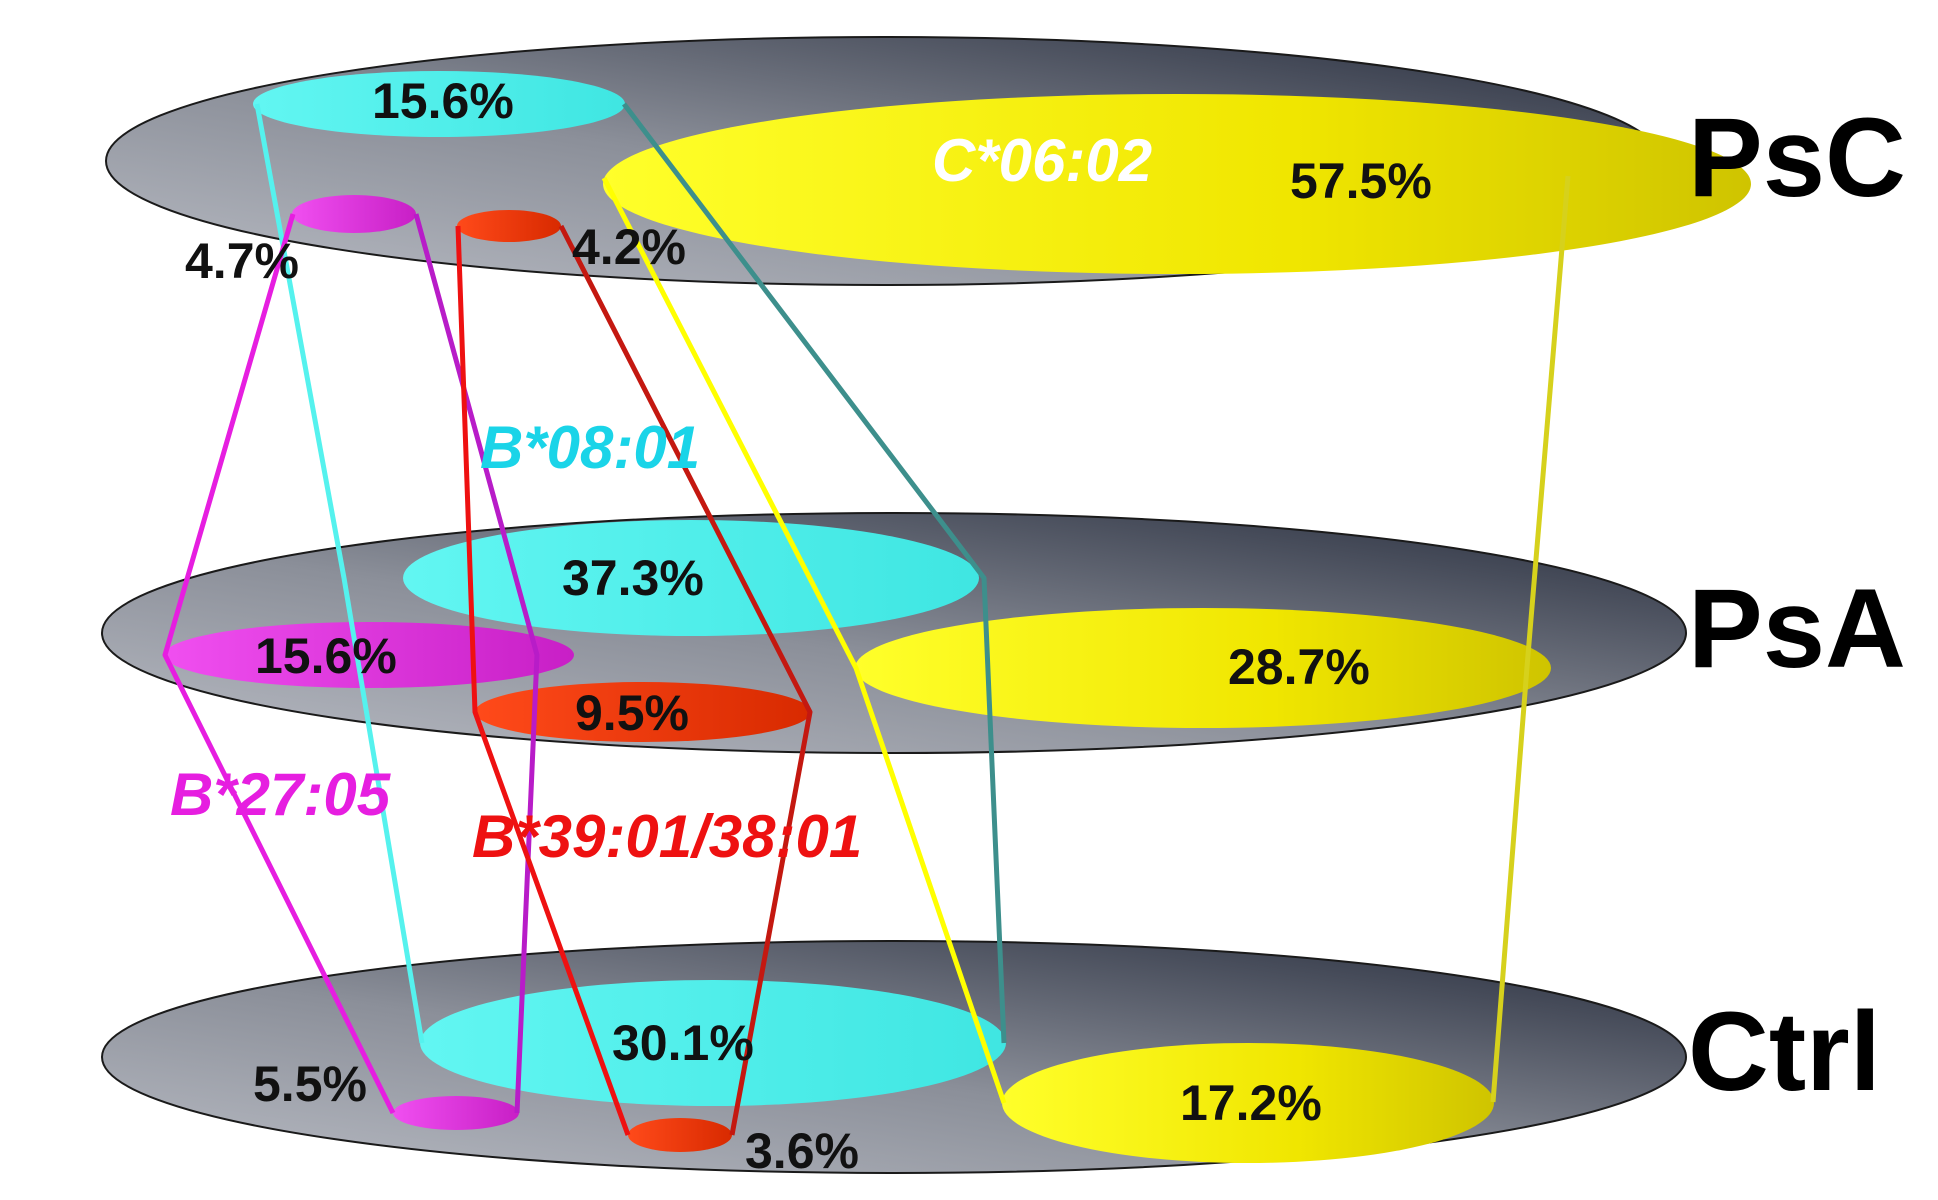 This screenshot has height=1200, width=1938. Describe the element at coordinates (456, 1113) in the screenshot. I see `ctrl-b2705-ellipse` at that location.